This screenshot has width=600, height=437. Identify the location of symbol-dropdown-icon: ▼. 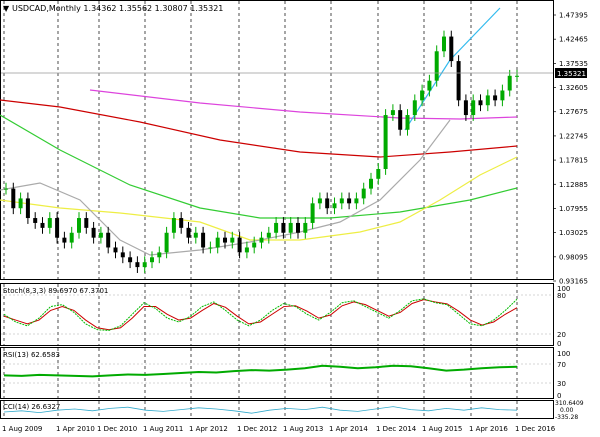
(6, 8).